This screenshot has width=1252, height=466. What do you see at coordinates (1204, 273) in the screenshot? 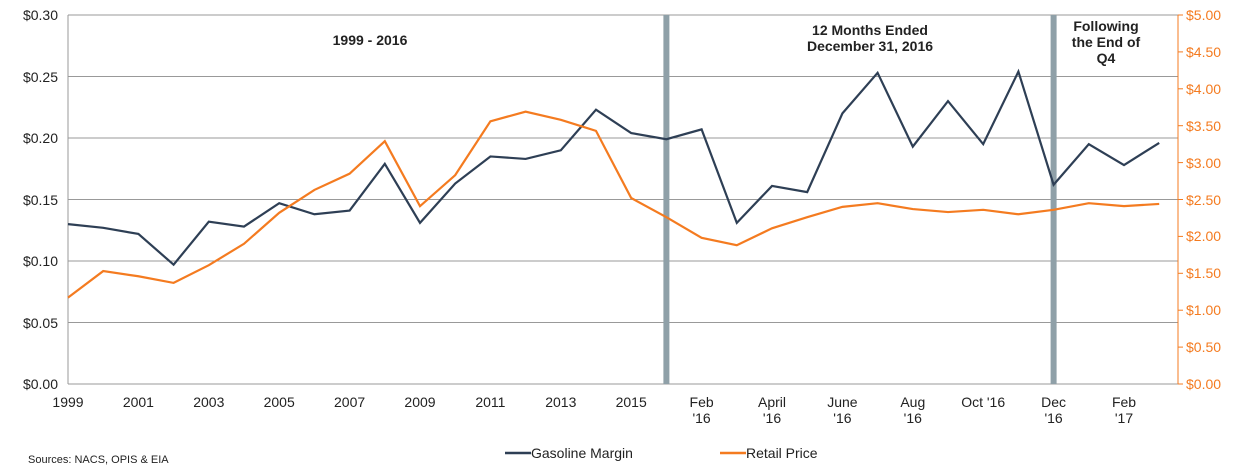
I see `y2-tick-label: $1.50` at bounding box center [1204, 273].